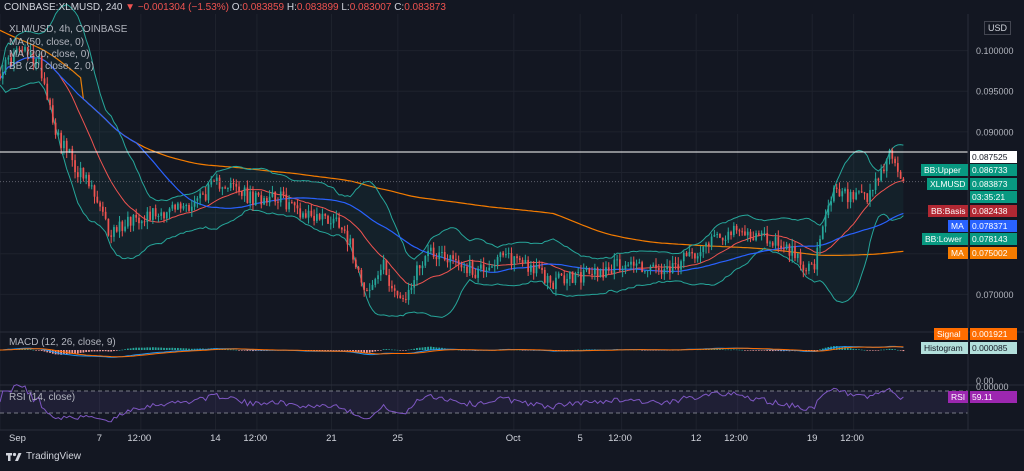 The height and width of the screenshot is (471, 1024). Describe the element at coordinates (42, 397) in the screenshot. I see `rsi-legend: RSI (14, close)` at that location.